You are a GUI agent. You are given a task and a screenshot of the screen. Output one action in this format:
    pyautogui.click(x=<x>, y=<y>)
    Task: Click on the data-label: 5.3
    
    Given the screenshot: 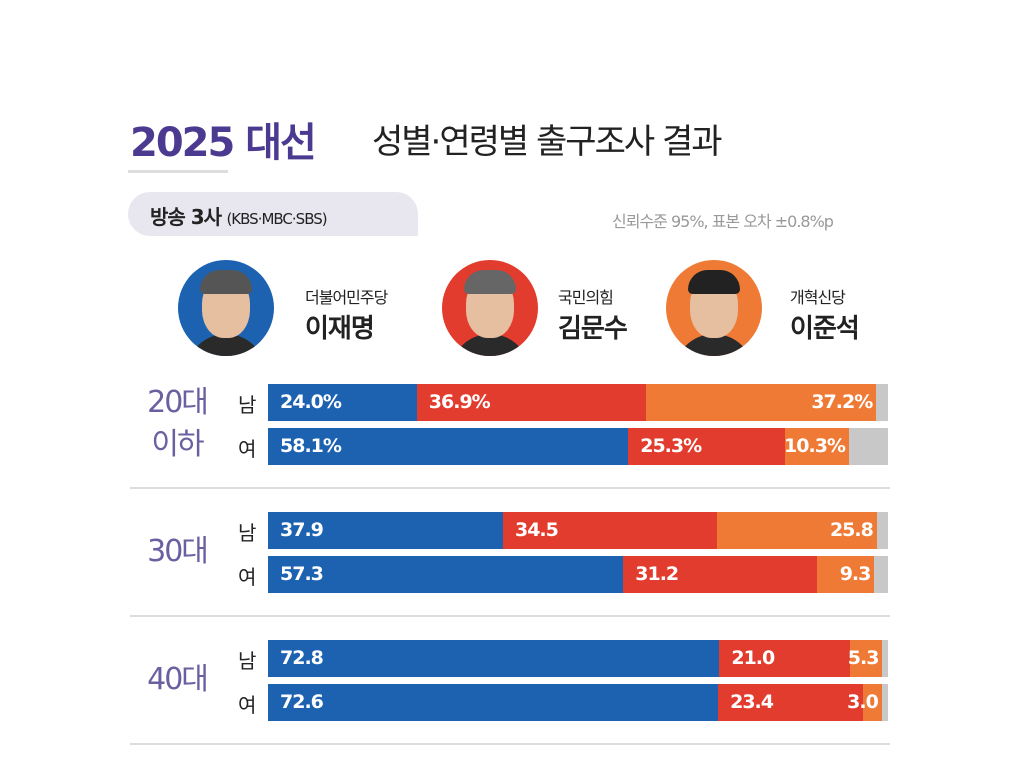 What is the action you would take?
    pyautogui.click(x=863, y=658)
    